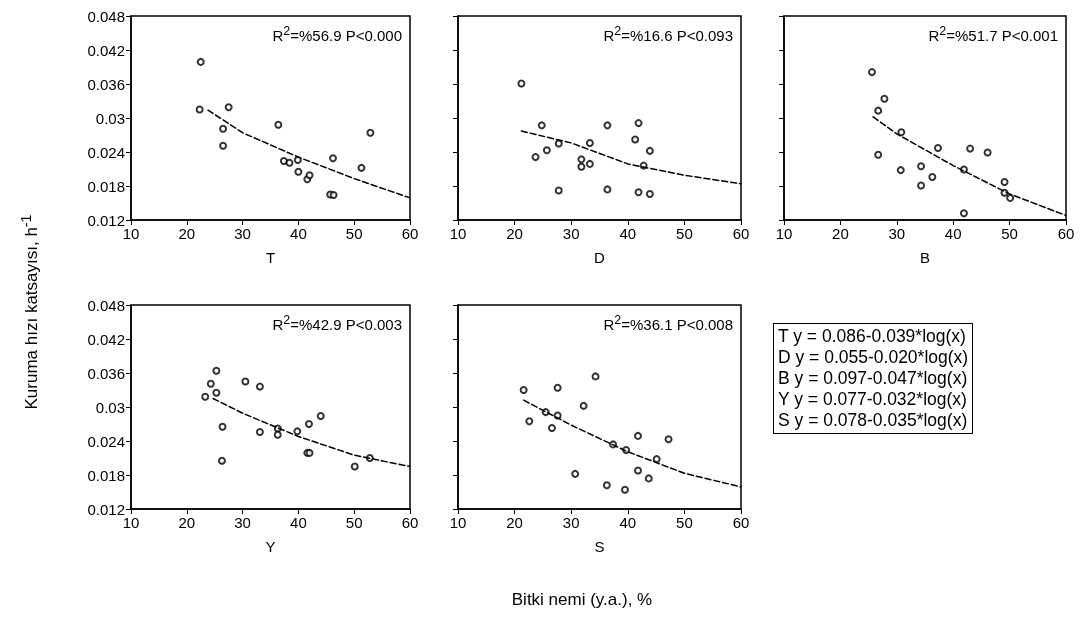  I want to click on text: Y y = 0.077-0.032*log(x), so click(873, 399).